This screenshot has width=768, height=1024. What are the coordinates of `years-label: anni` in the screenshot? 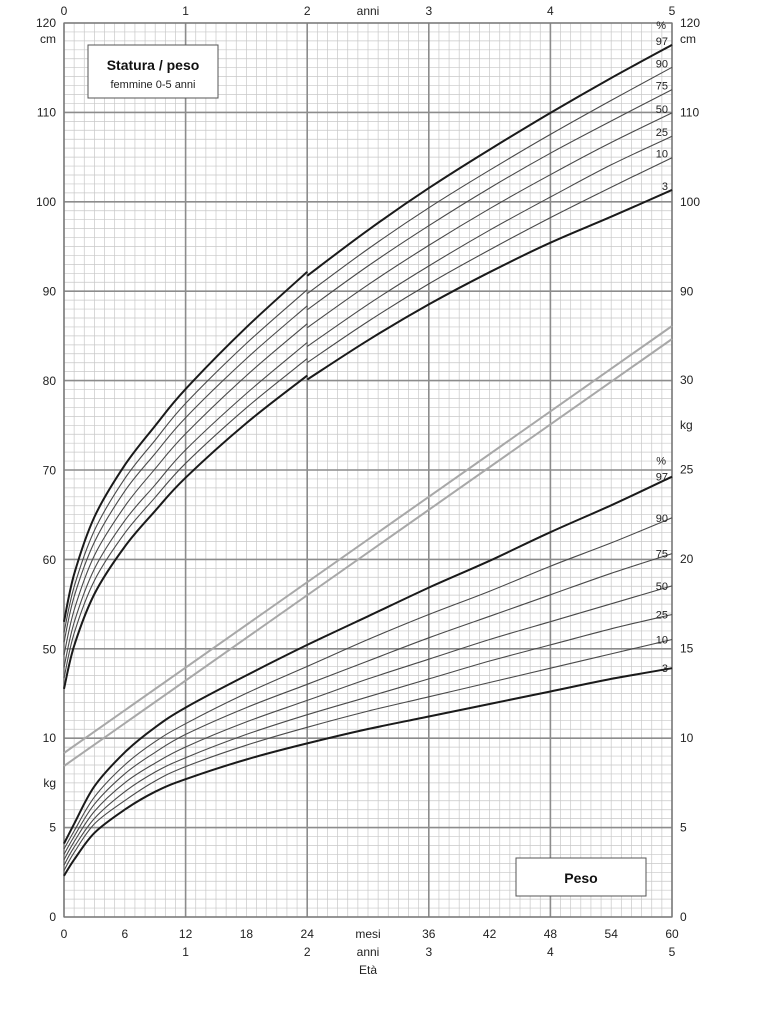 It's located at (368, 952).